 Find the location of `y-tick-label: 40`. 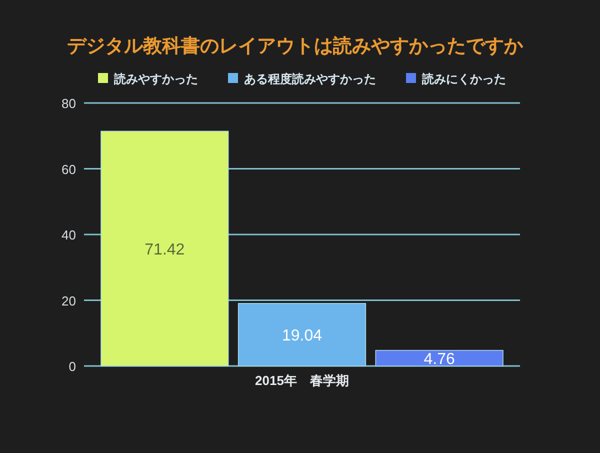

y-tick-label: 40 is located at coordinates (69, 235).